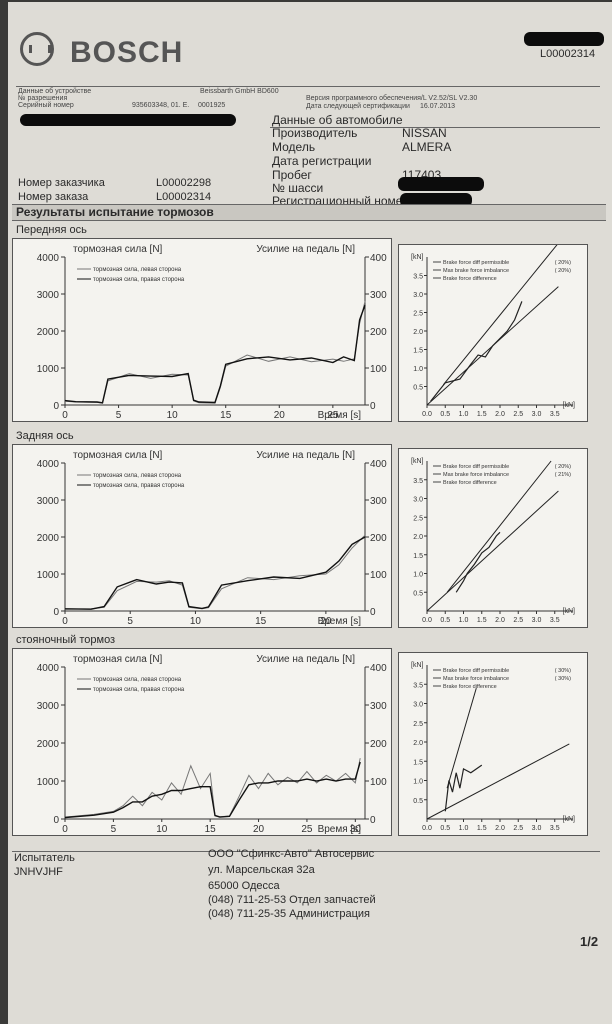 This screenshot has width=612, height=1024. What do you see at coordinates (470, 279) in the screenshot?
I see `legend-entry: Brake force difference` at bounding box center [470, 279].